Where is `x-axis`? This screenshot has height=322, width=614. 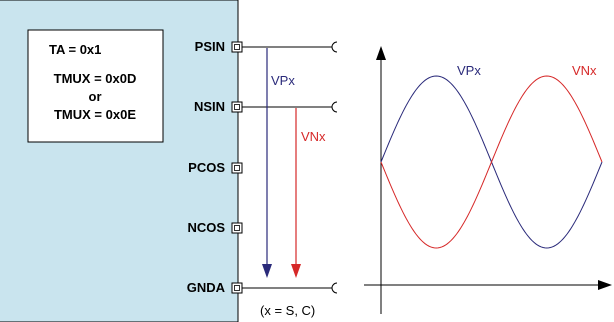
x-axis is located at coordinates (488, 285).